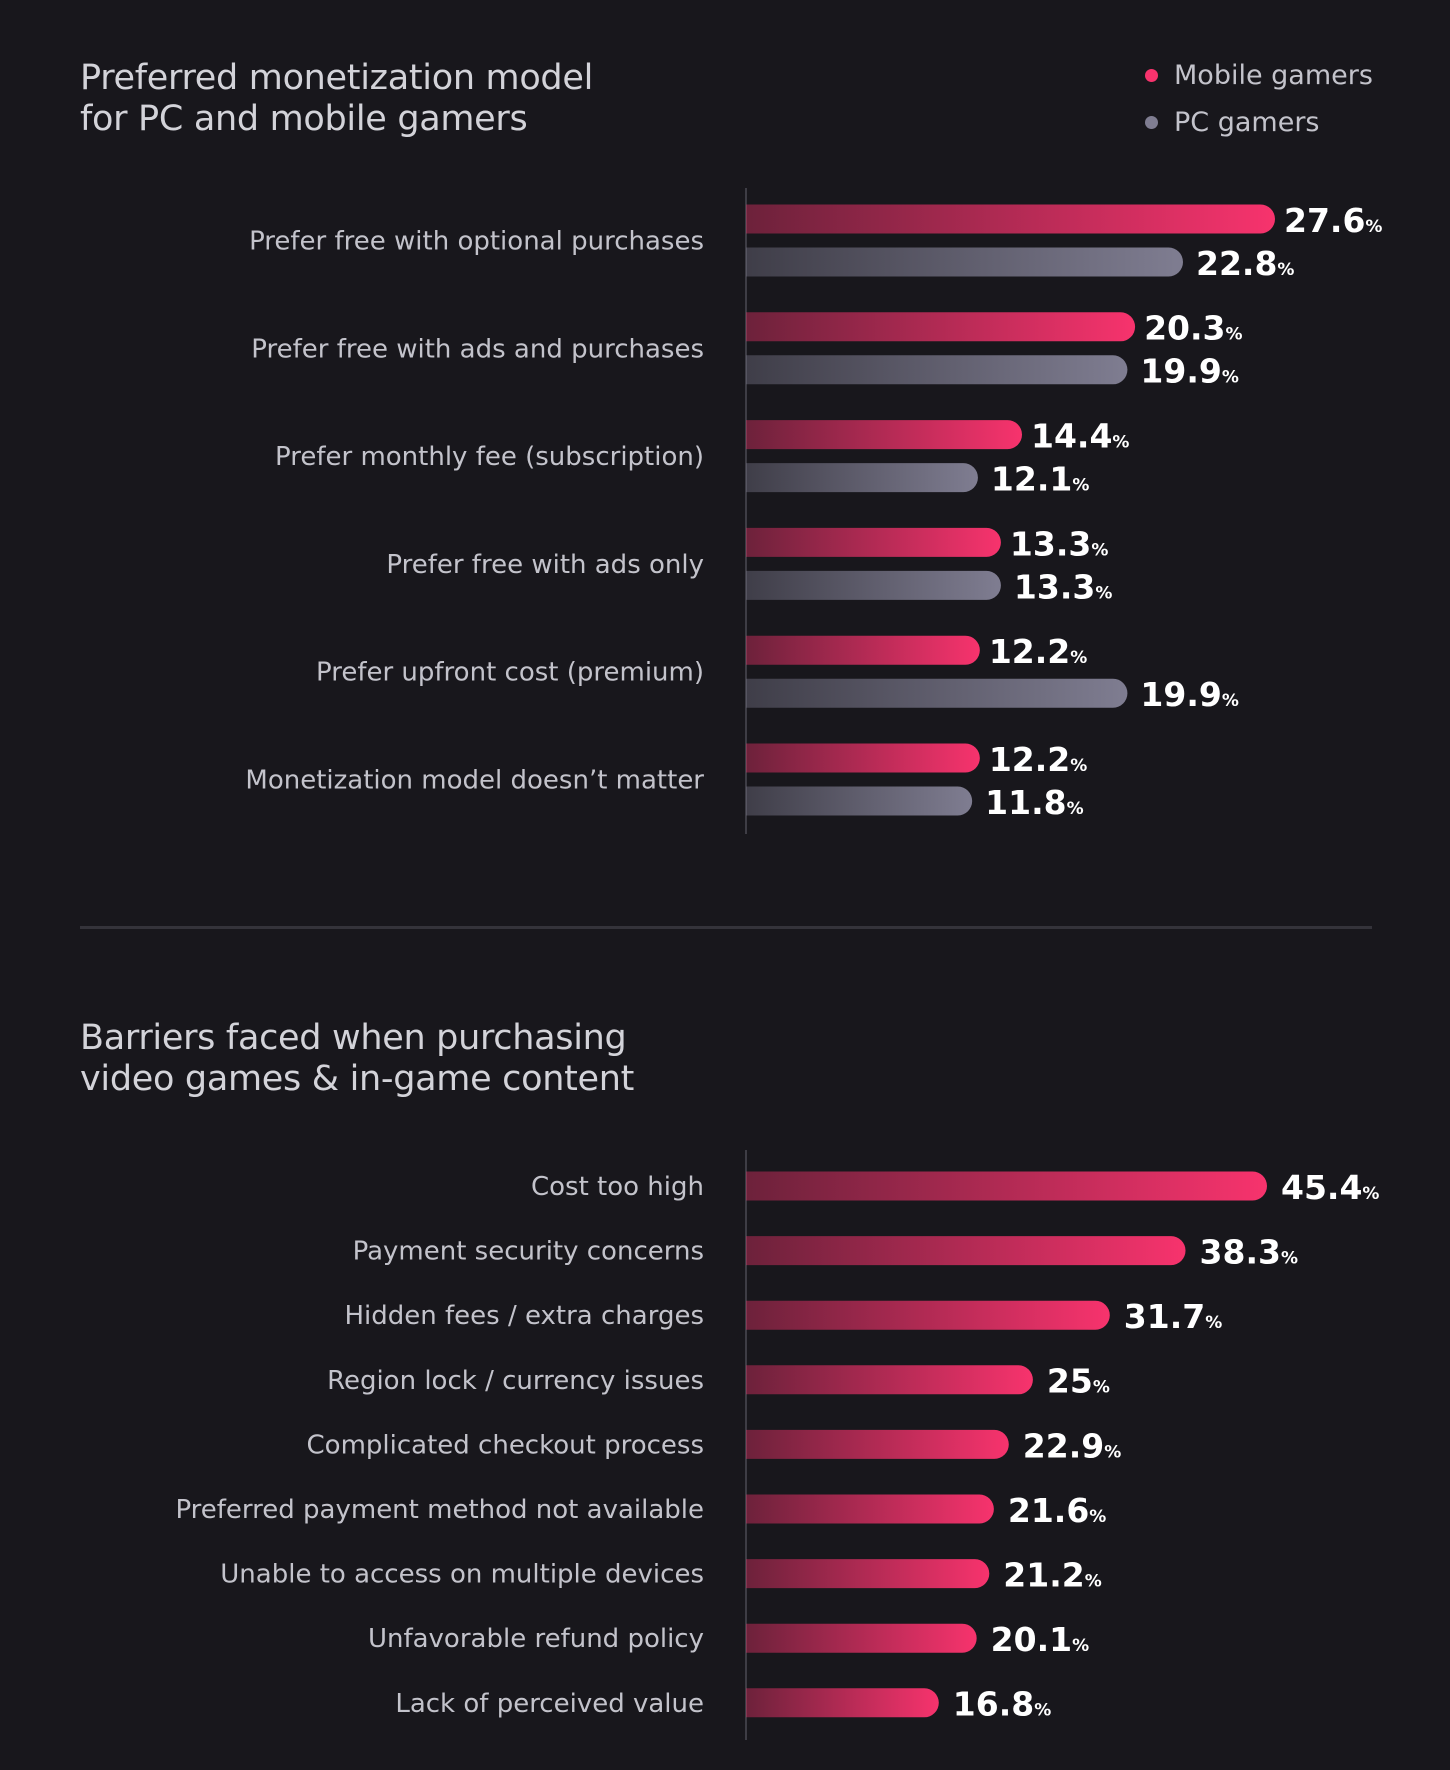  I want to click on category-label-prefer-free-with-optional-purchases: Prefer free with optional purchases, so click(476, 242).